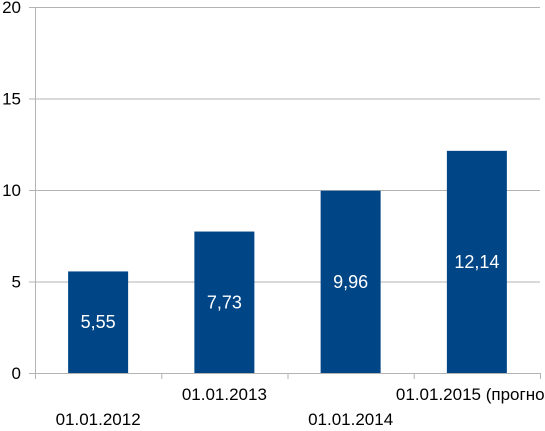 This screenshot has width=545, height=431. What do you see at coordinates (470, 394) in the screenshot?
I see `x-category-label: 01.01.2015 (прогноз)` at bounding box center [470, 394].